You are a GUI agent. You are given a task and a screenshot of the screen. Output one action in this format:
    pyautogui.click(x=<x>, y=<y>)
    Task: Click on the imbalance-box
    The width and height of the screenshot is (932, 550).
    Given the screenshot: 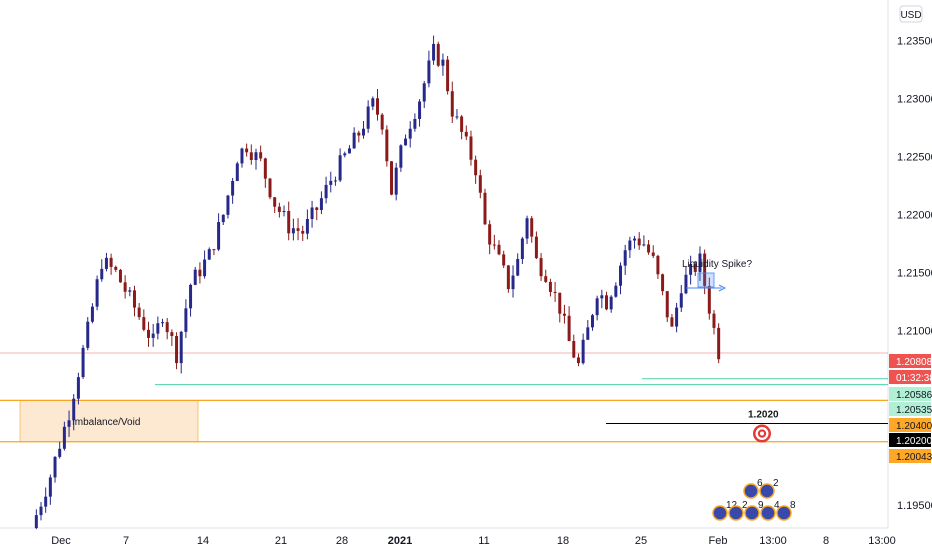 What is the action you would take?
    pyautogui.click(x=109, y=421)
    